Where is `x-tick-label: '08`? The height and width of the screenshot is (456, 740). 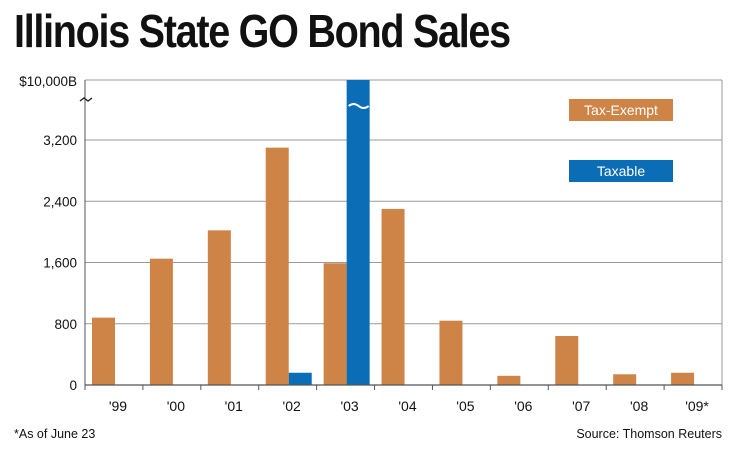
x-tick-label: '08 is located at coordinates (639, 406).